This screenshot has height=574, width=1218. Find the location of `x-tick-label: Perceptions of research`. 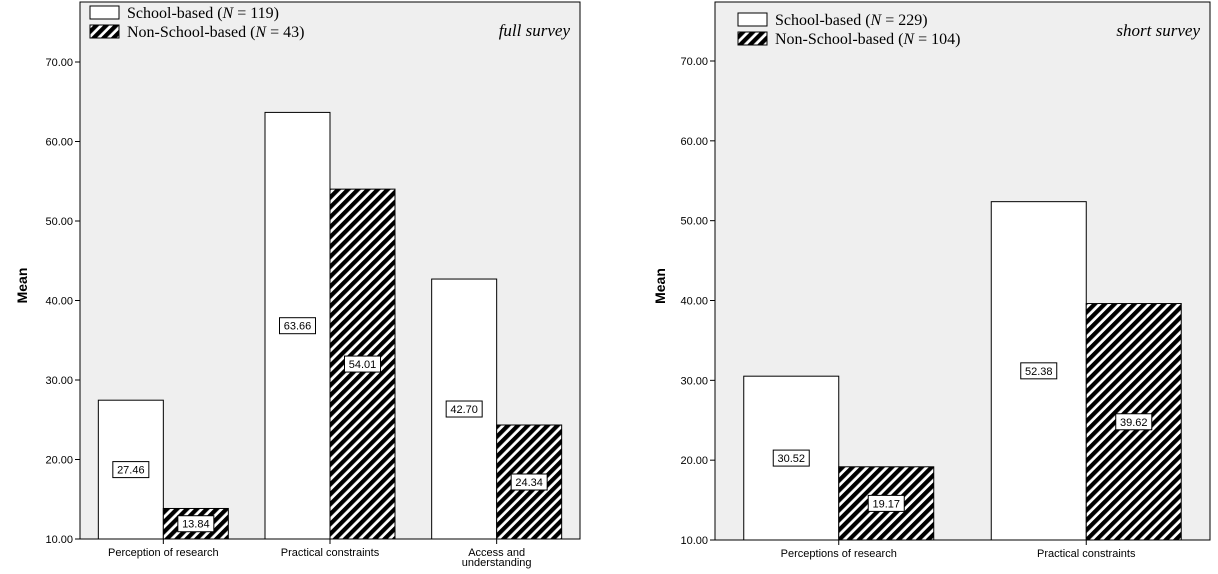

x-tick-label: Perceptions of research is located at coordinates (839, 554).